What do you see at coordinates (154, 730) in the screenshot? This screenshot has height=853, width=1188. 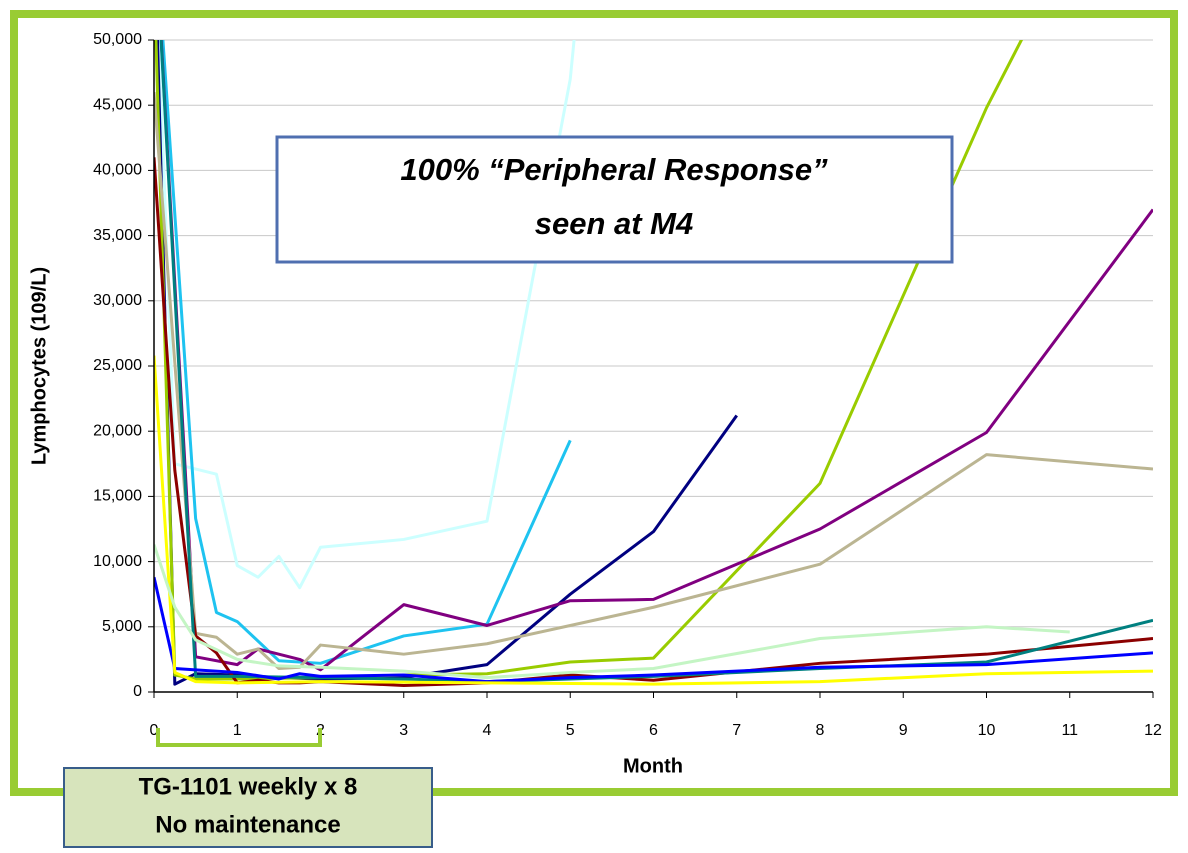 I see `x-tick-label: 0` at bounding box center [154, 730].